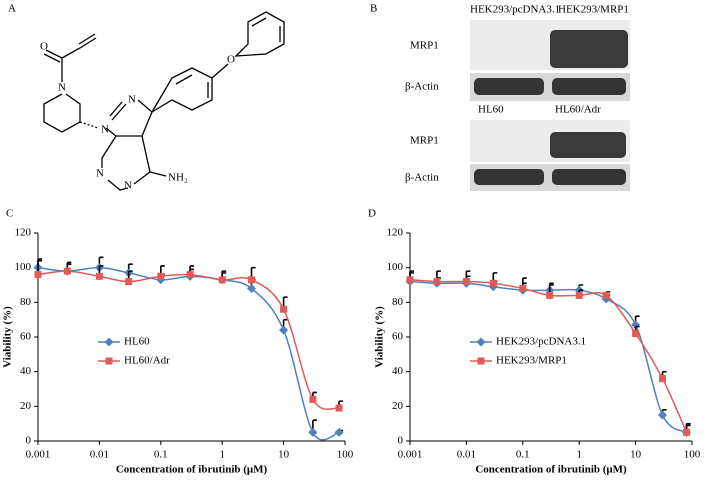  I want to click on lane-label: HL60/Adr, so click(578, 110).